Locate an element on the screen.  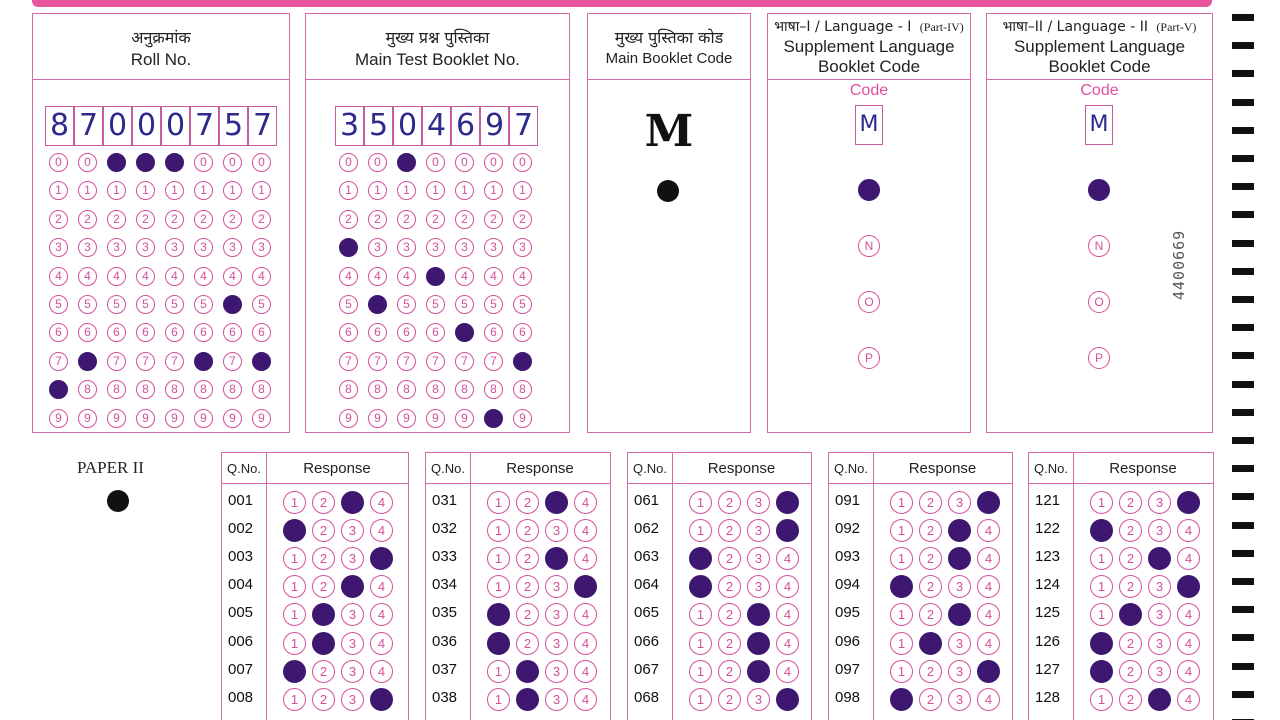
roll-digit-bubble: 7 is located at coordinates (58, 361).